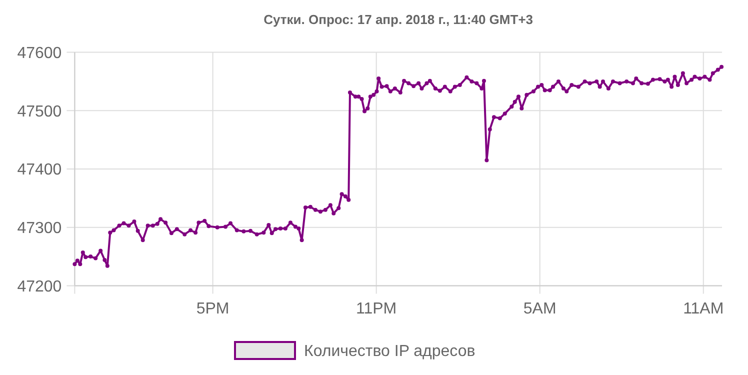  What do you see at coordinates (703, 309) in the screenshot?
I see `x-tick-label: 11AM` at bounding box center [703, 309].